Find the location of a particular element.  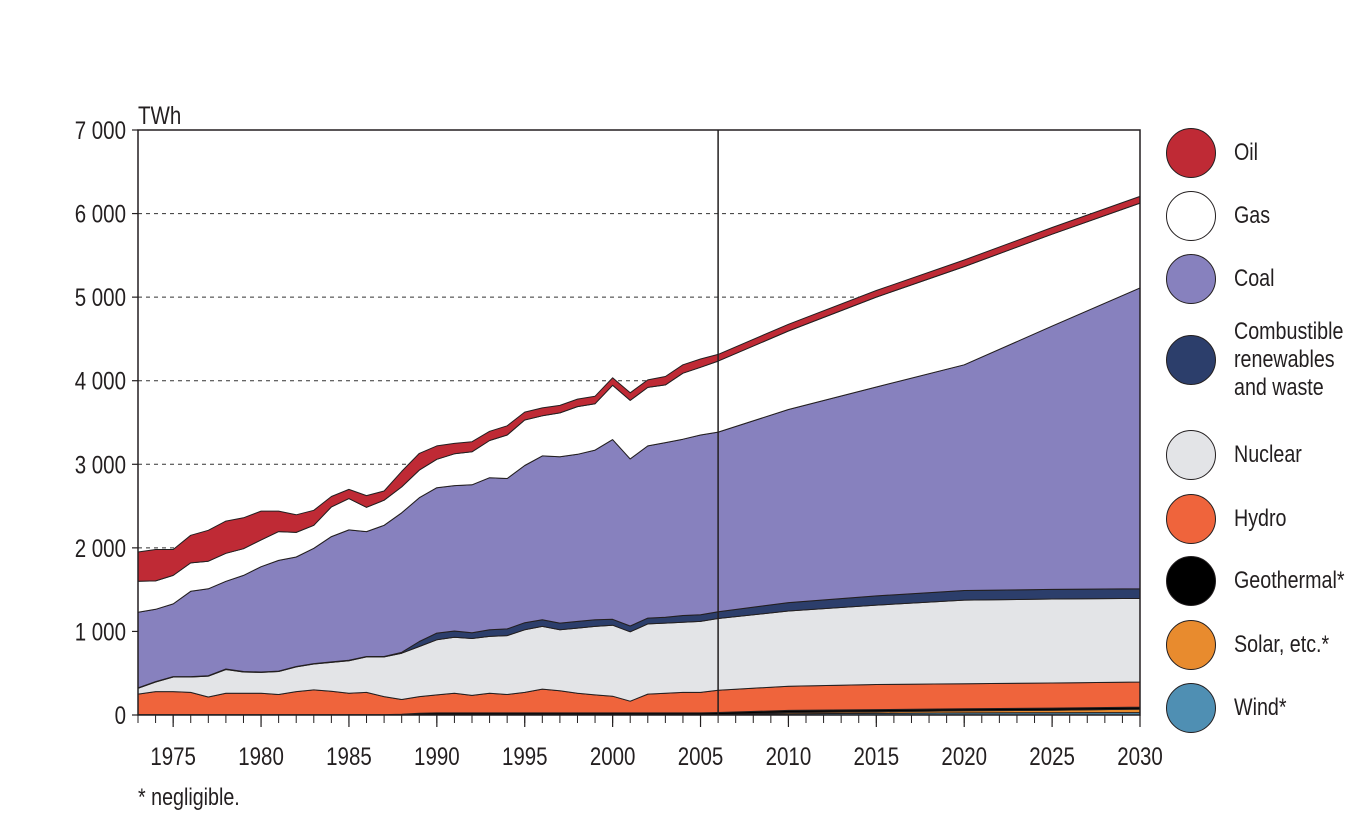

y-tick-label: 1 000 is located at coordinates (100, 631).